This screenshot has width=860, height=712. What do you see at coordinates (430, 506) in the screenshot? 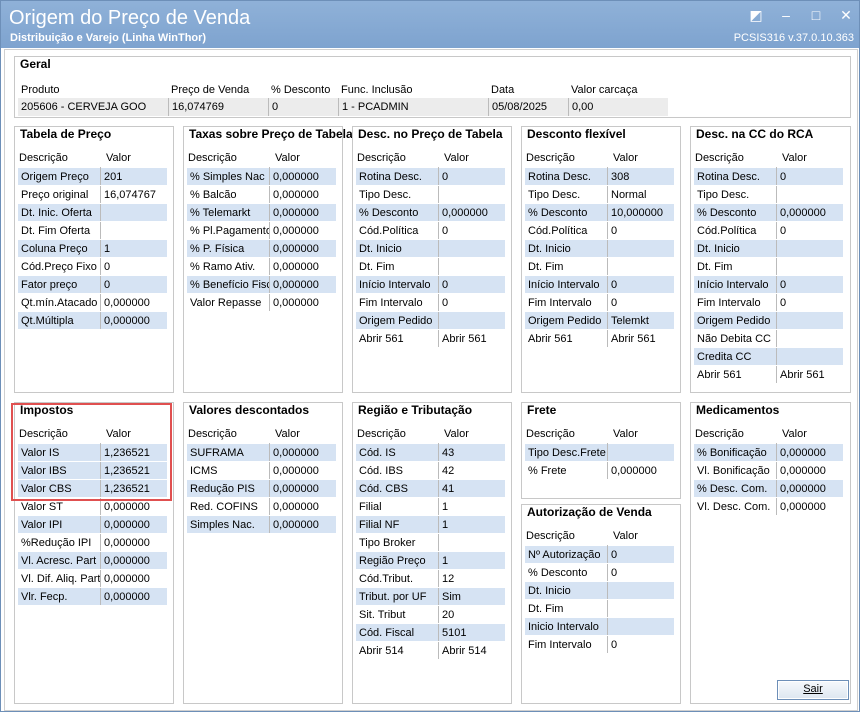
I see `table-row: Filial 1` at bounding box center [430, 506].